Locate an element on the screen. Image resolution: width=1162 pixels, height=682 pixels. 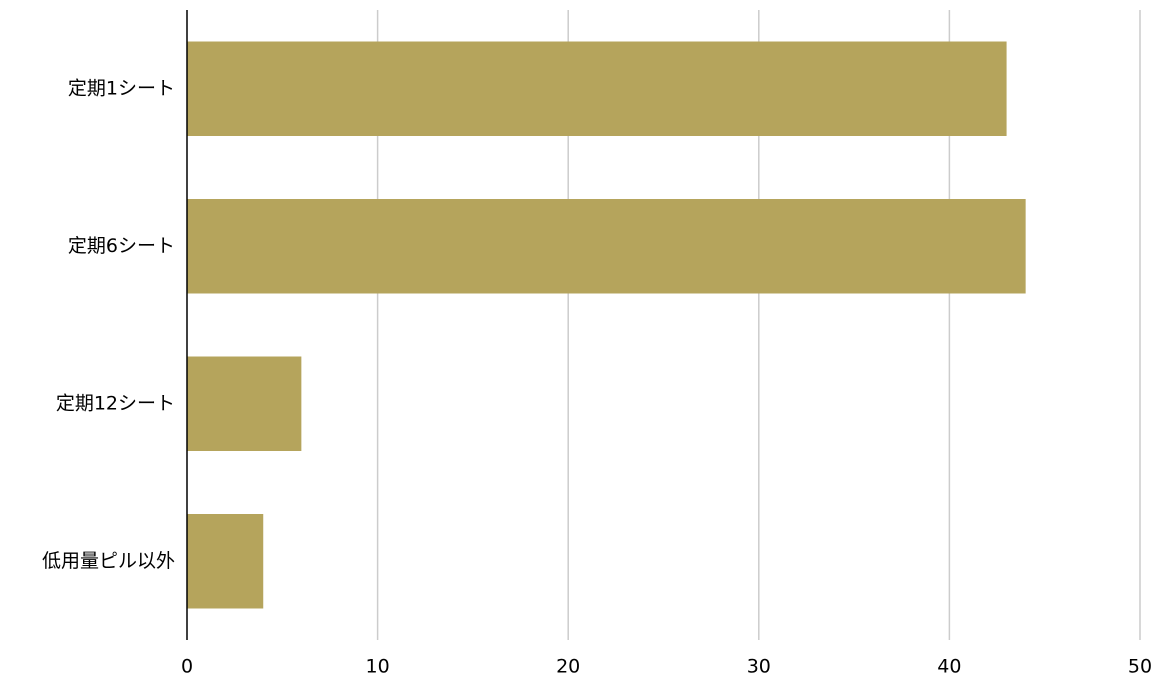
x-tick-label-10: 10 is located at coordinates (378, 667).